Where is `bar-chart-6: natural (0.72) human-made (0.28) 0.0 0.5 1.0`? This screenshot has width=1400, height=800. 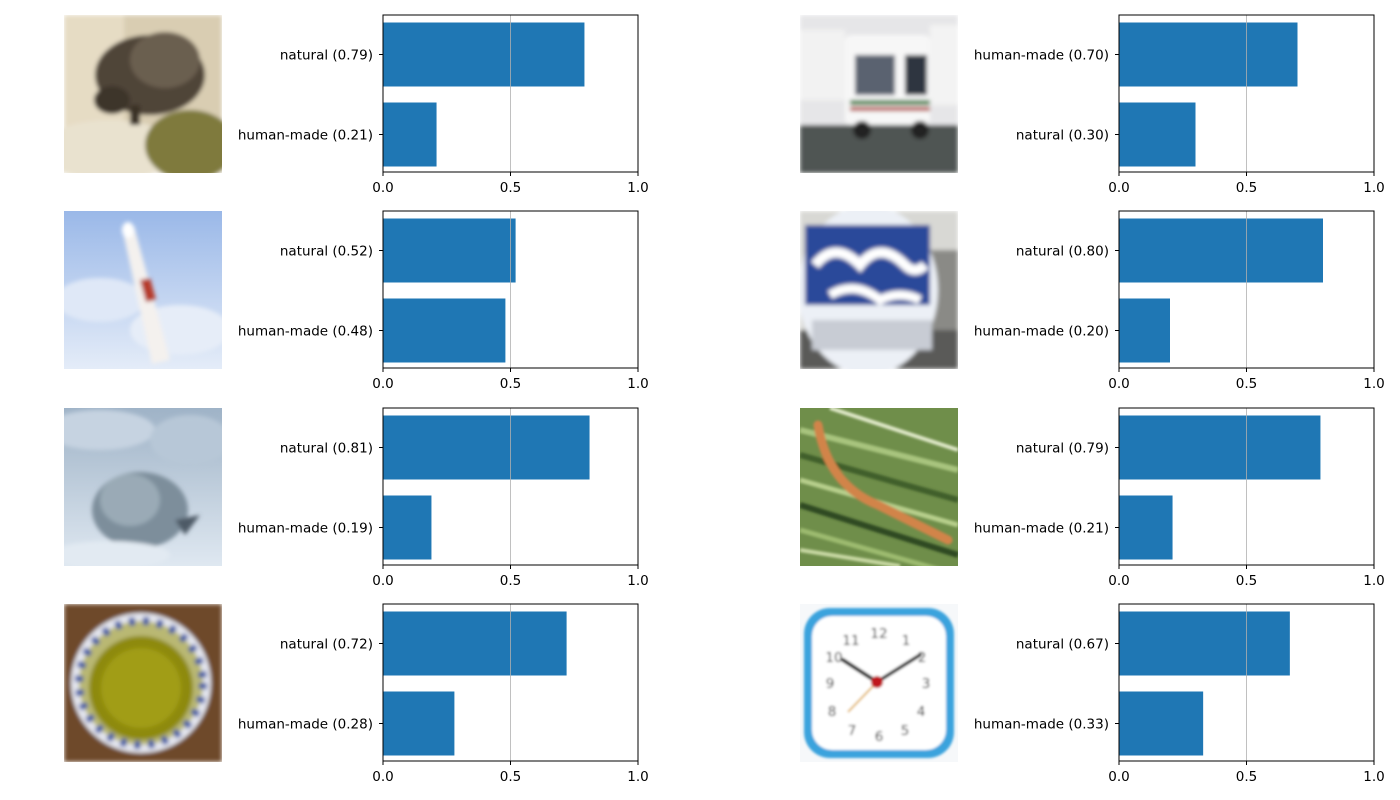 bar-chart-6: natural (0.72) human-made (0.28) 0.0 0.5 1.0 is located at coordinates (443, 694).